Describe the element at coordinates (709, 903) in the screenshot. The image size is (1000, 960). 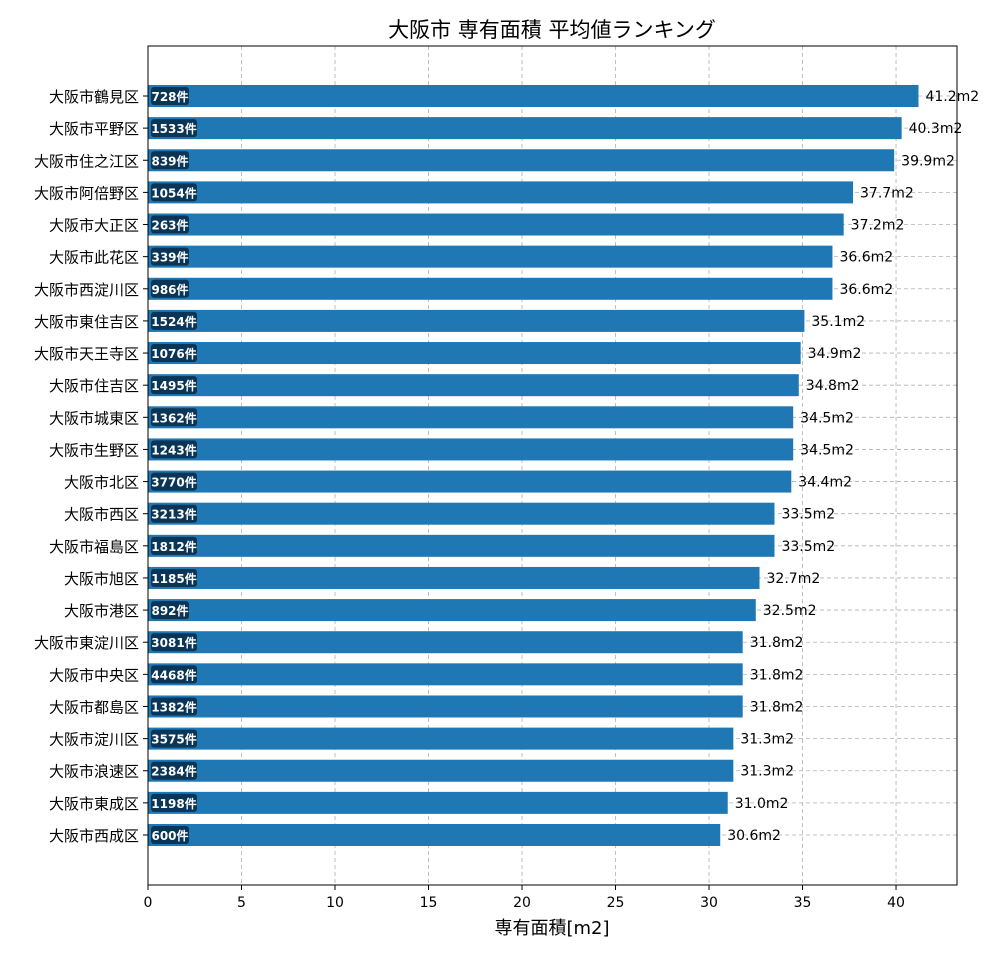
I see `x-tick-label: 30` at that location.